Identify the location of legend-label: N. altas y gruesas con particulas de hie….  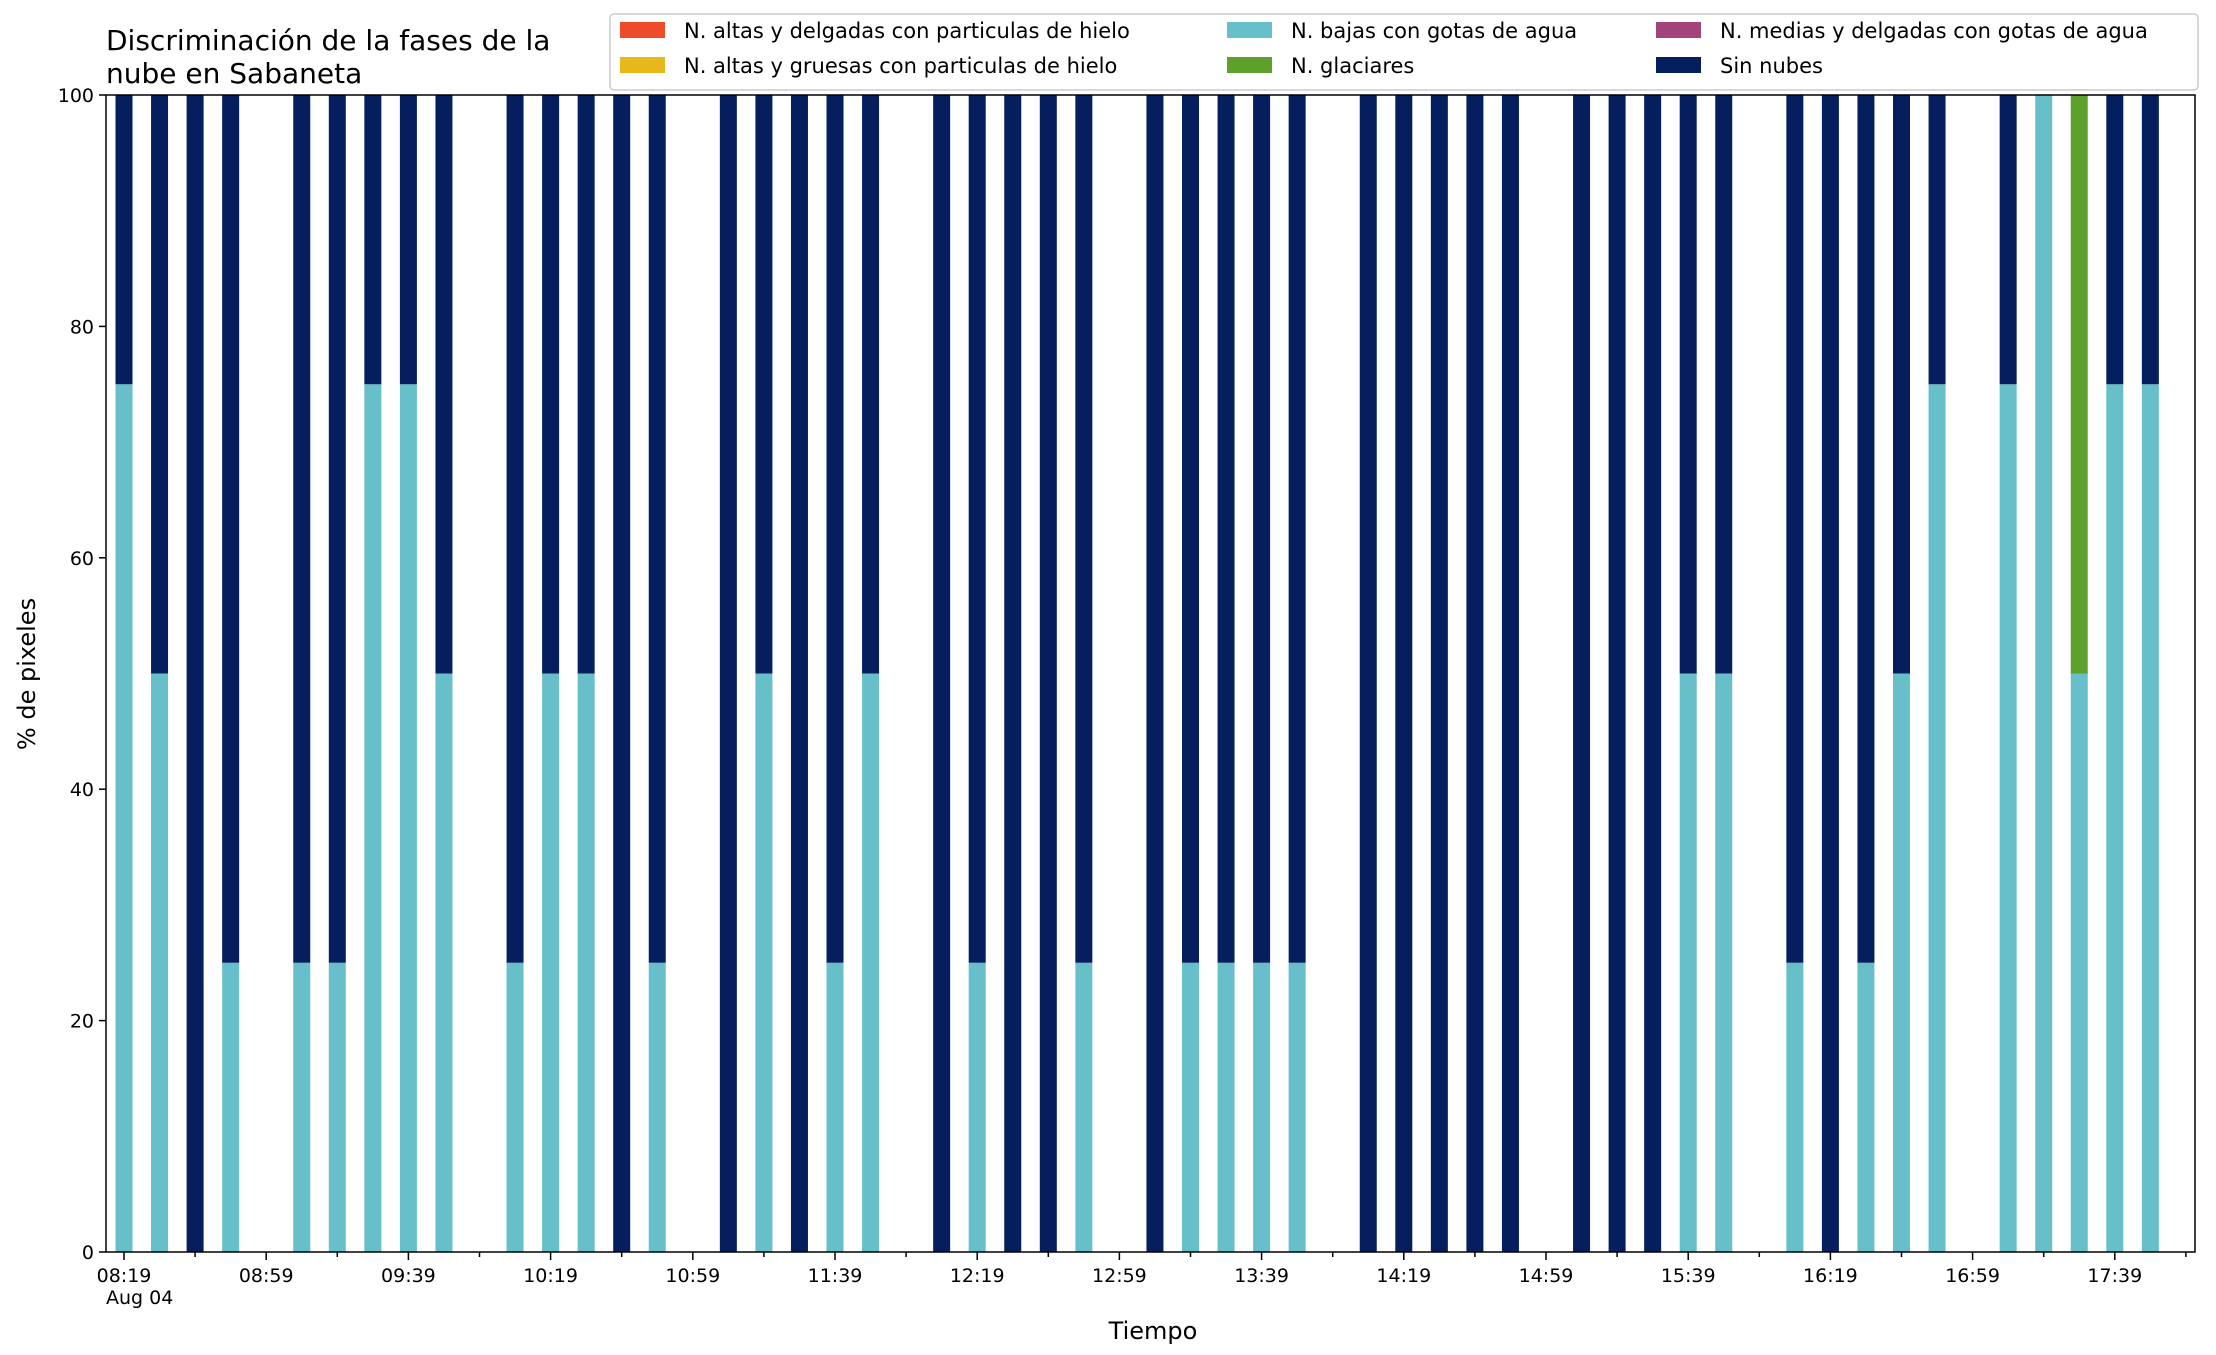
(900, 66).